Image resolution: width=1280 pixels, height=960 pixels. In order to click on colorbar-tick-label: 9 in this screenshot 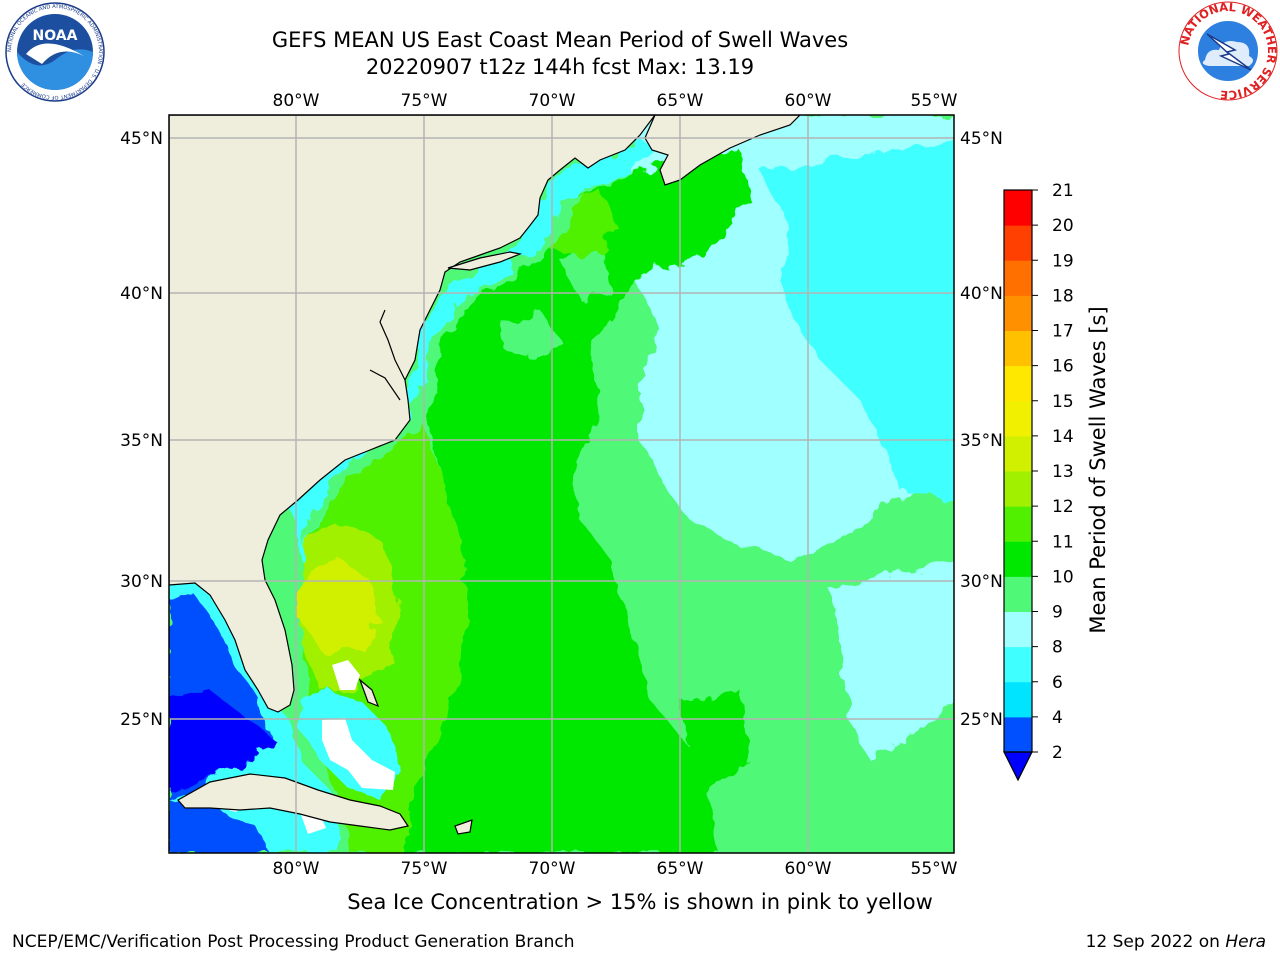, I will do `click(1057, 613)`.